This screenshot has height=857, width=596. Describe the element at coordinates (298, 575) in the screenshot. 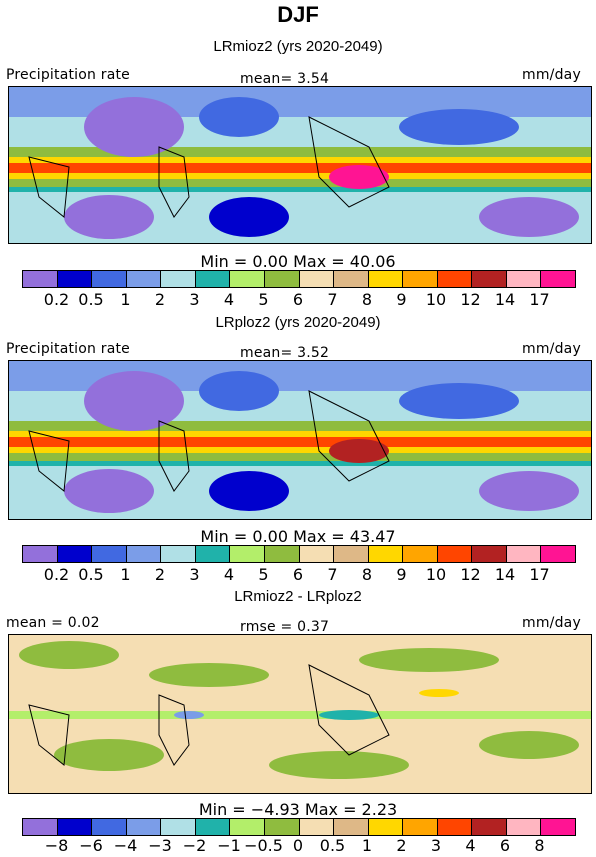

I see `panel2-ticks: 0.2 0.5 1 2 3 4 5 6 7 8 9 10 12 14 17` at that location.